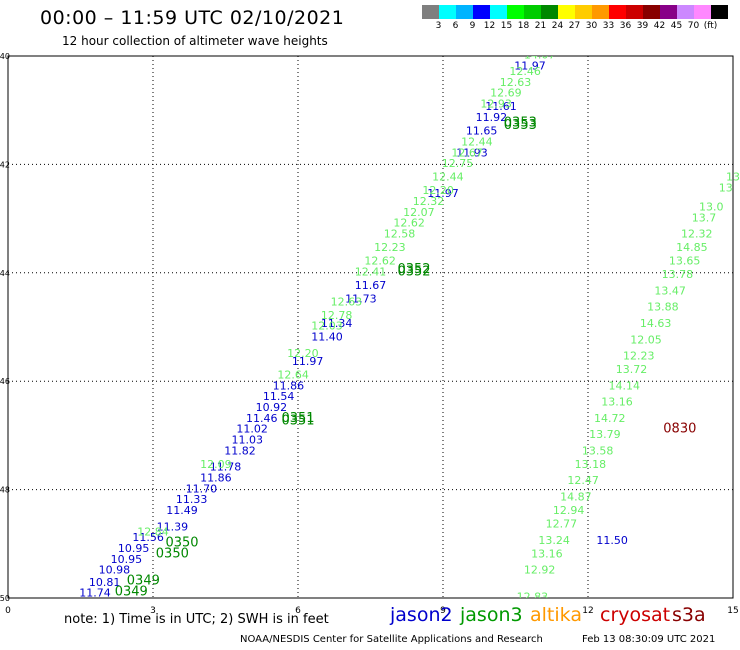 This screenshot has height=650, width=740. What do you see at coordinates (248, 440) in the screenshot?
I see `jason2-data-label: 11.03` at bounding box center [248, 440].